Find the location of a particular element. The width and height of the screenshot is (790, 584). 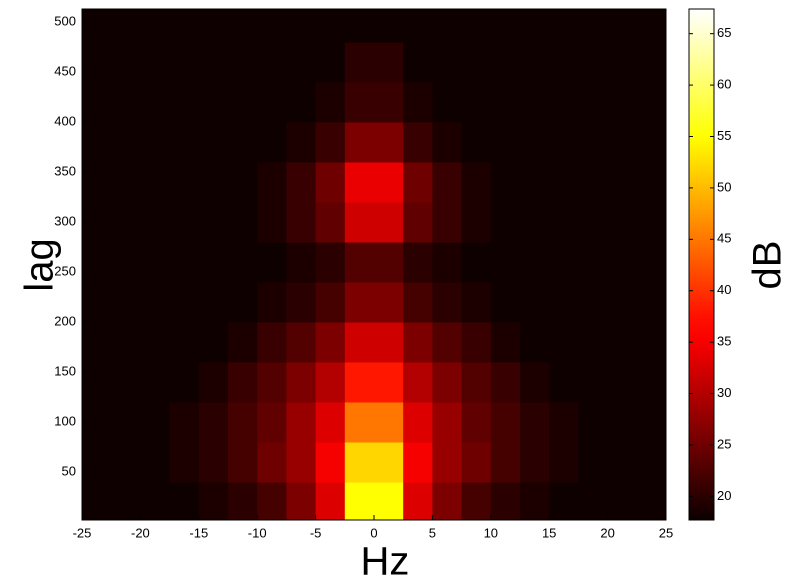

colorbar-tick-label: 60 is located at coordinates (724, 84).